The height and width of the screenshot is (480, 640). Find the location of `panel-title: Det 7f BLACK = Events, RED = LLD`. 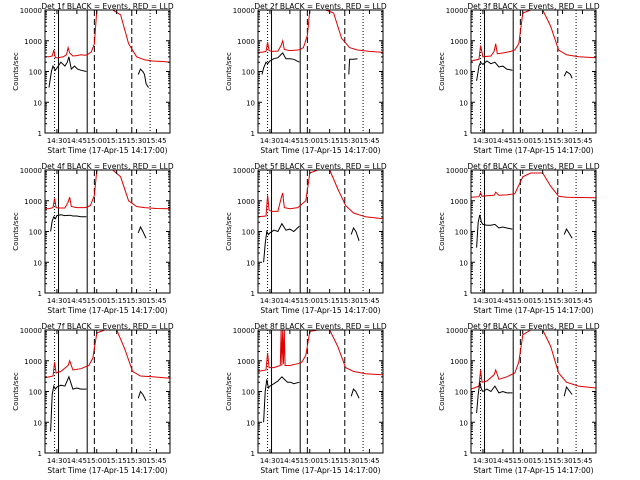

panel-title: Det 7f BLACK = Events, RED = LLD is located at coordinates (107, 326).